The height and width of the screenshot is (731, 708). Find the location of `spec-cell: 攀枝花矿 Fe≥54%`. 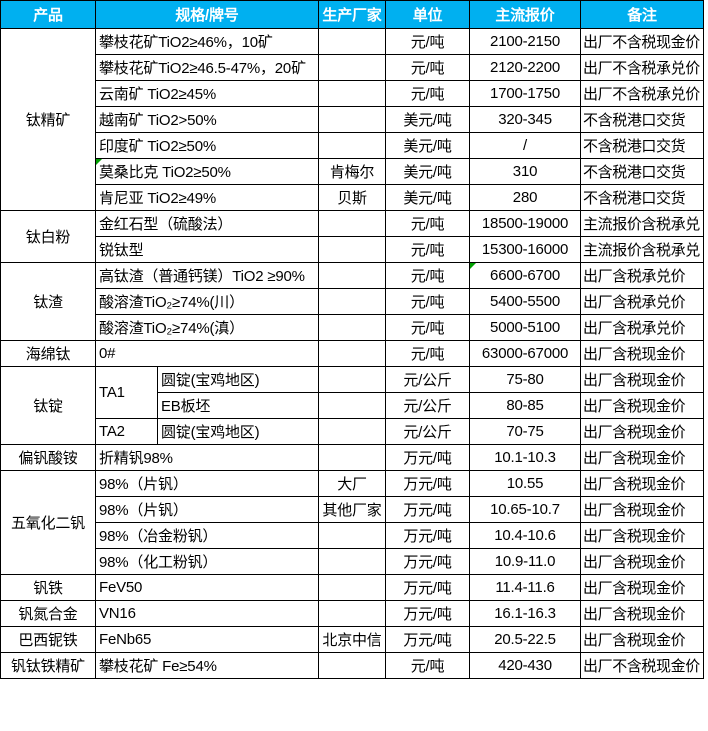

spec-cell: 攀枝花矿 Fe≥54% is located at coordinates (207, 665).